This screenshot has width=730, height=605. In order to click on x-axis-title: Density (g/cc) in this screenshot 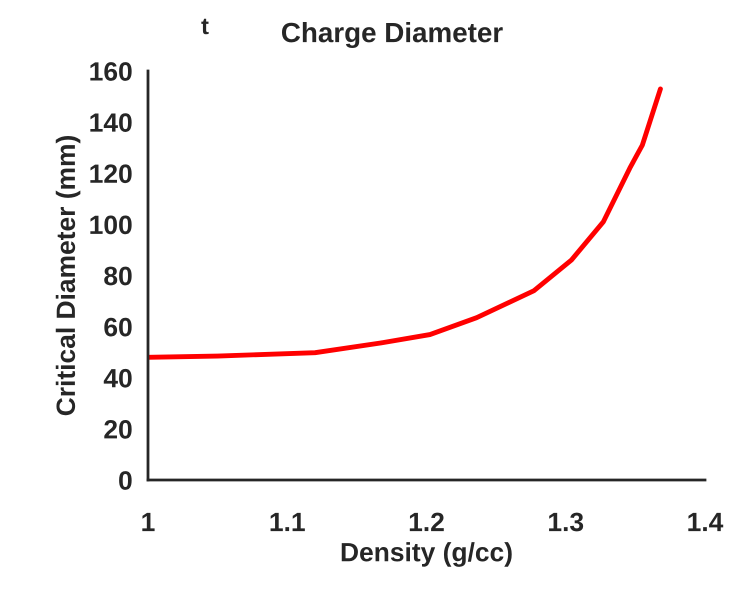, I will do `click(427, 554)`.